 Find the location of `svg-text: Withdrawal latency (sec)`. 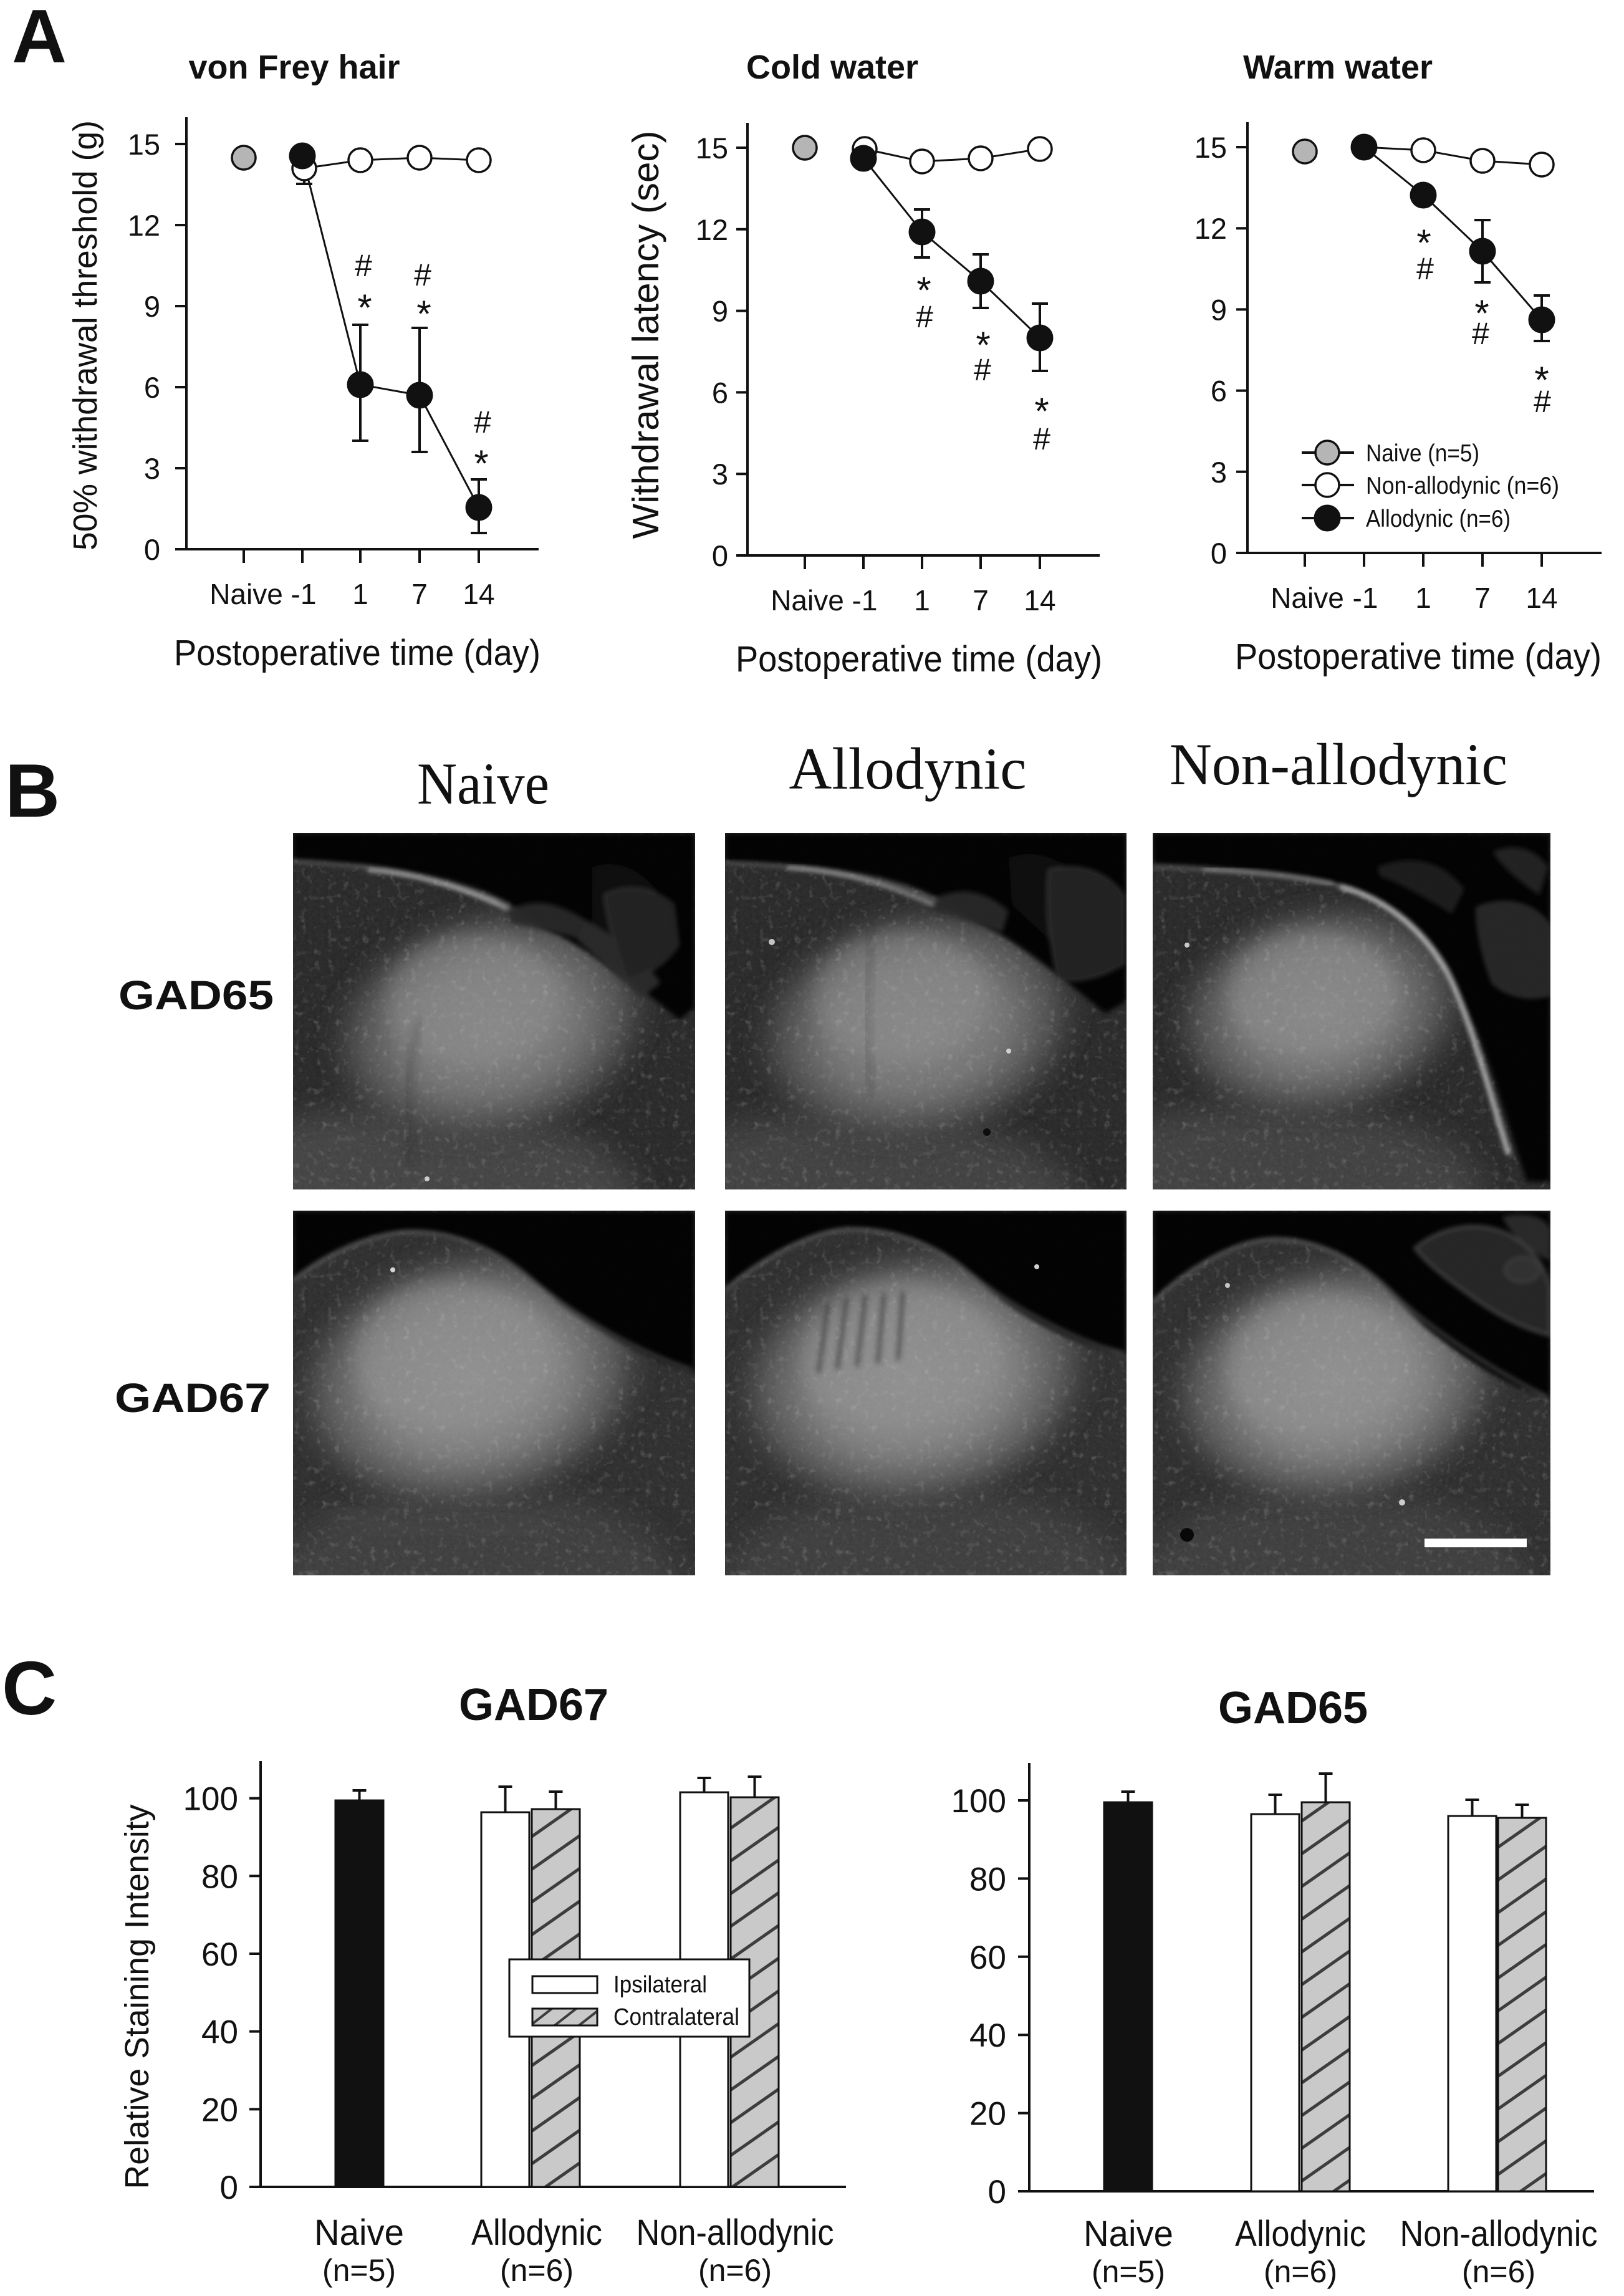

svg-text: Withdrawal latency (sec) is located at coordinates (645, 335).